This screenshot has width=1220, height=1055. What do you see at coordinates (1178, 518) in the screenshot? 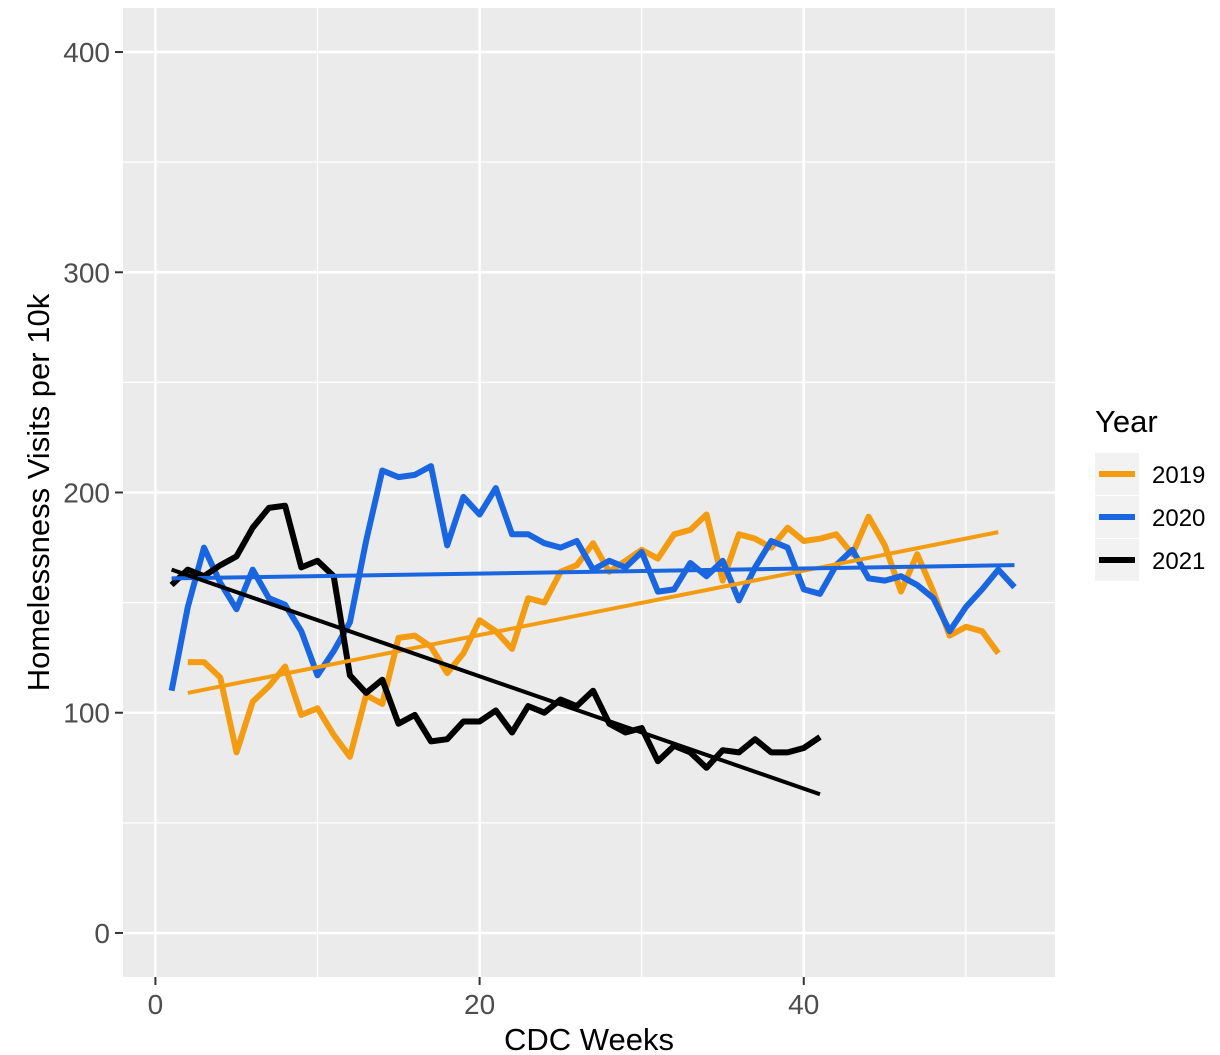
I see `legend-label: 2020` at bounding box center [1178, 518].